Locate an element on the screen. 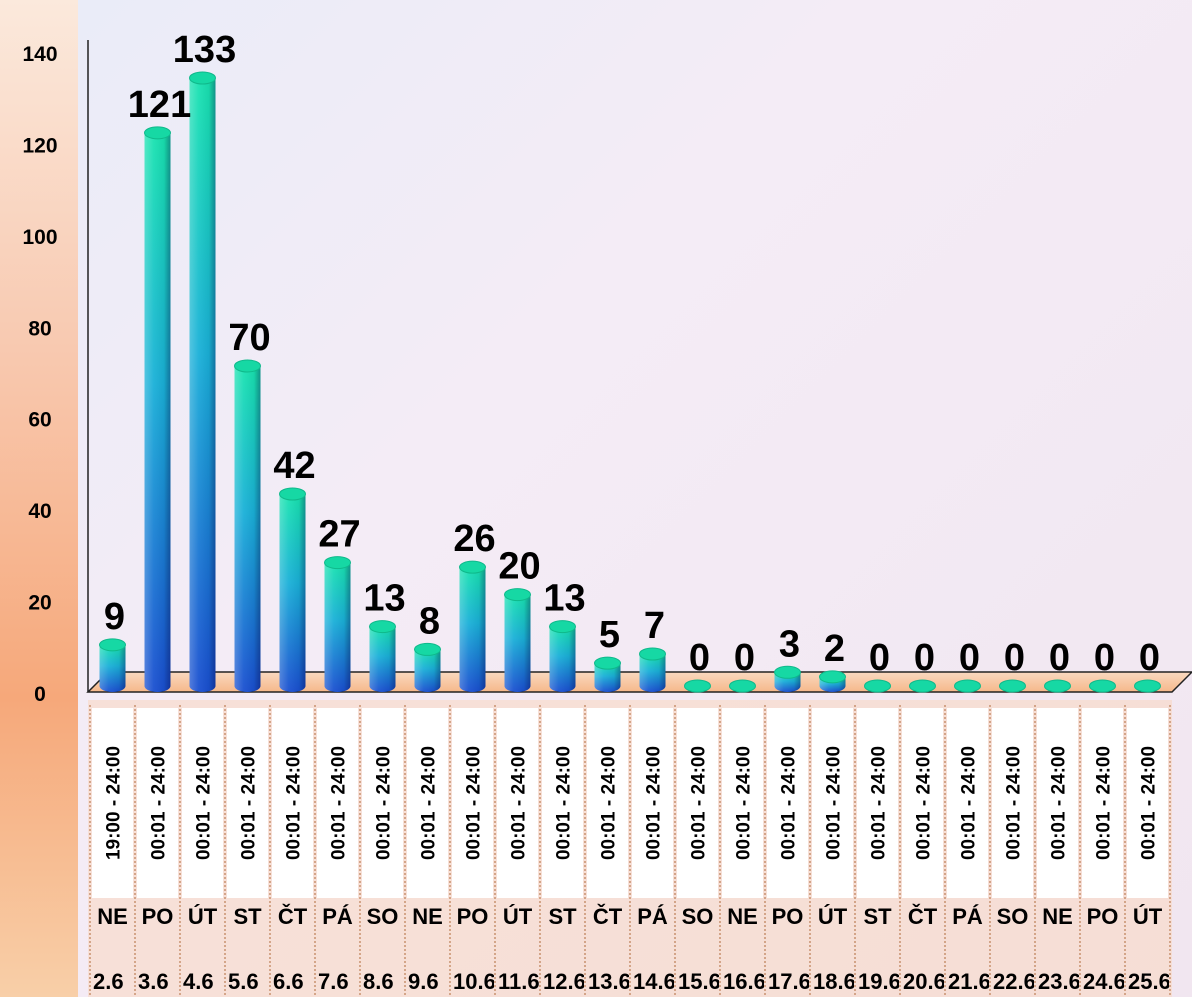  category-day-label: ČT is located at coordinates (608, 916).